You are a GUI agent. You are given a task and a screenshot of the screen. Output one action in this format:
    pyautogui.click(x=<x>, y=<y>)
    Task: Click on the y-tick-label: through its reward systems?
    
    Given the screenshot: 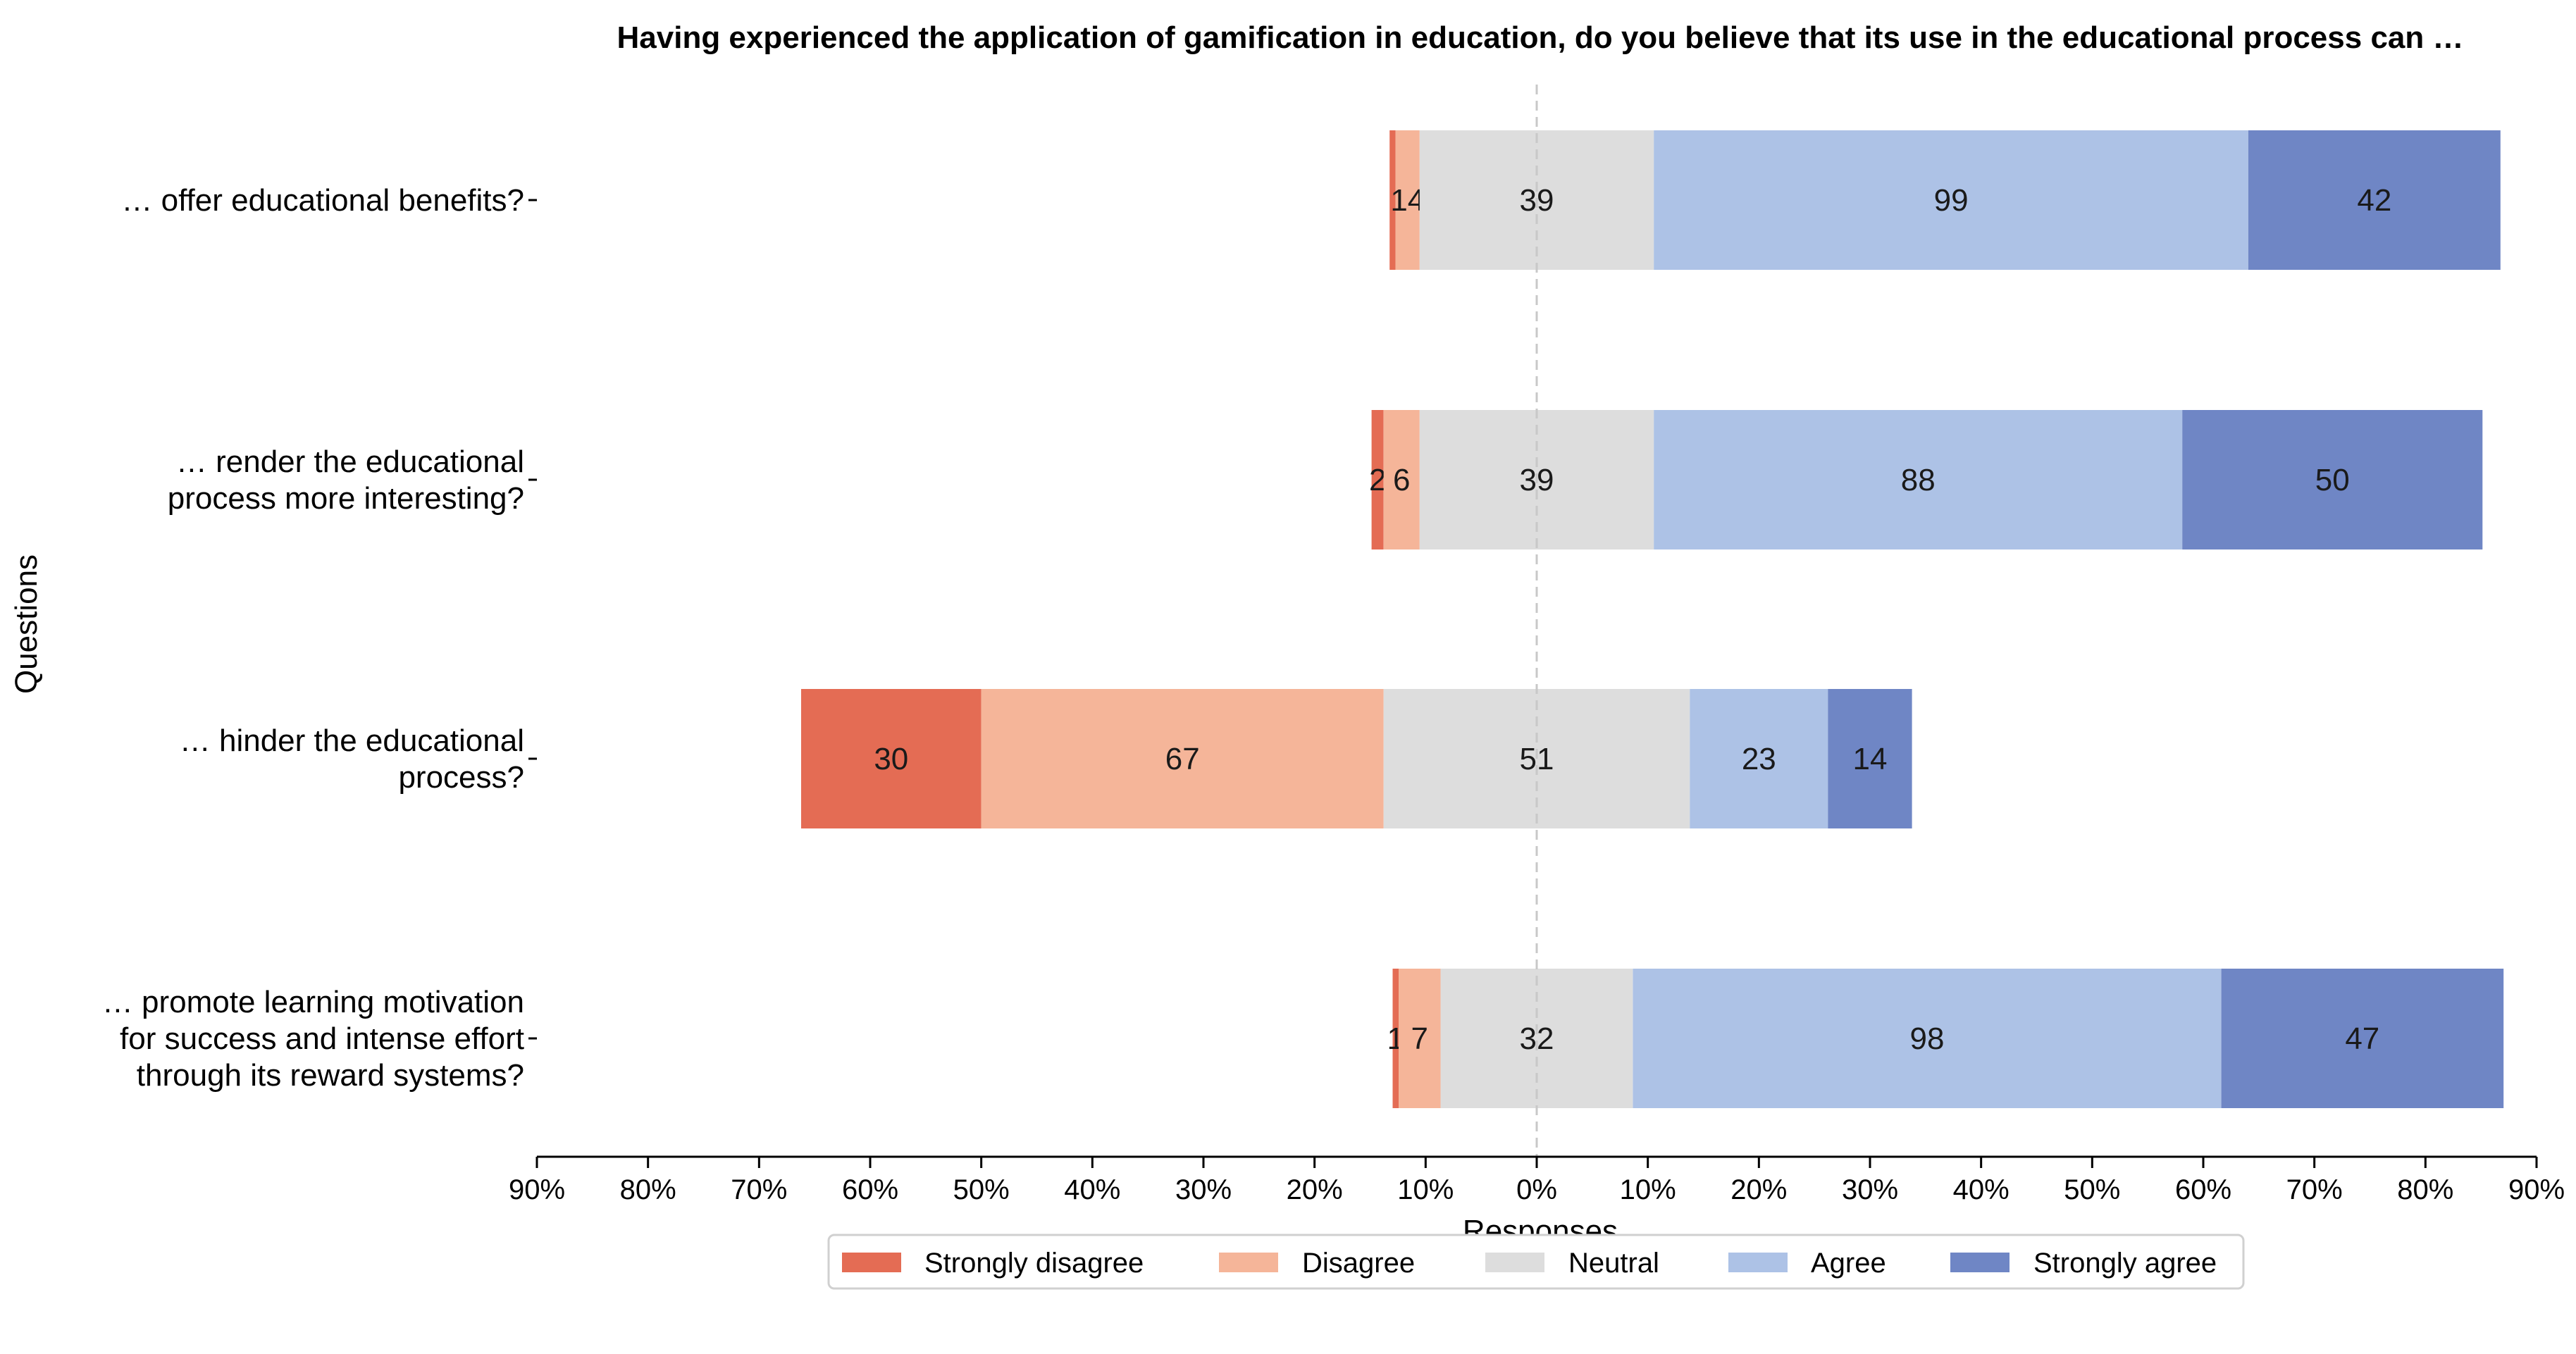 What is the action you would take?
    pyautogui.click(x=330, y=1075)
    